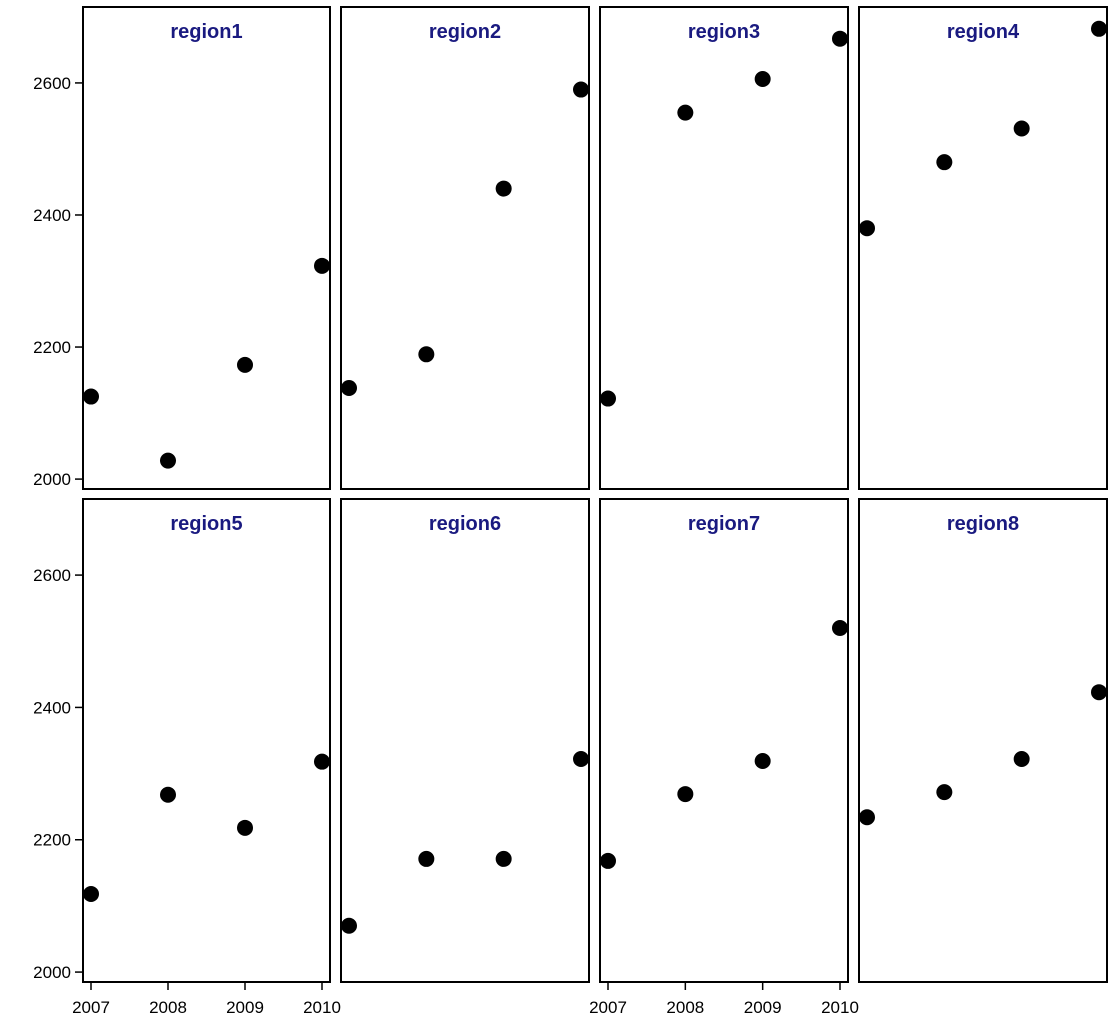 This screenshot has width=1110, height=1028. Describe the element at coordinates (465, 32) in the screenshot. I see `panel-title: region2` at that location.